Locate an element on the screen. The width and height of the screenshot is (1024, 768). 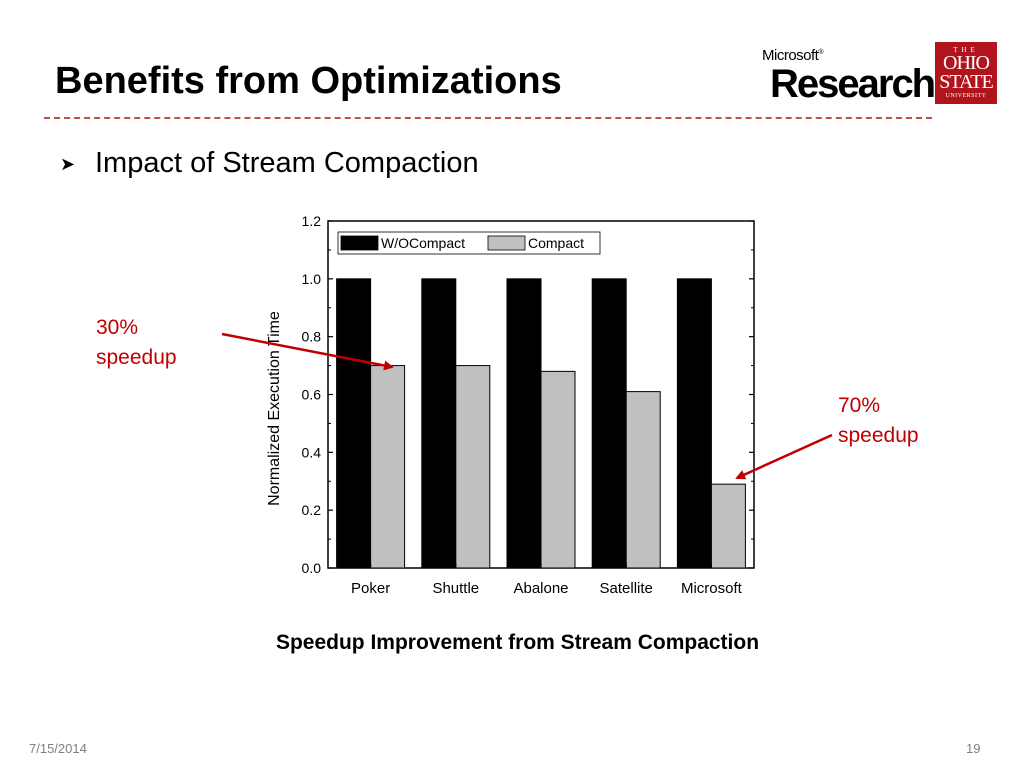
x-tick-label: Abalone is located at coordinates (540, 588).